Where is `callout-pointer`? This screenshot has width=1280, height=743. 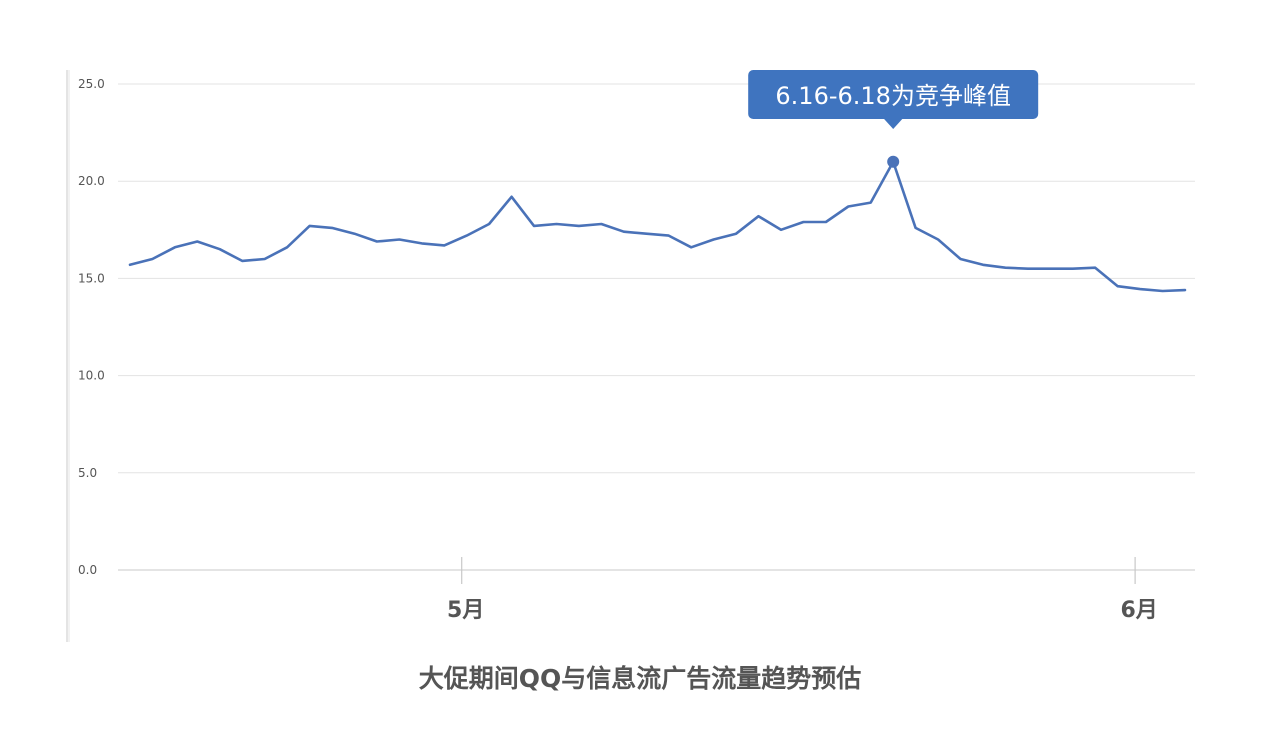
callout-pointer is located at coordinates (893, 123).